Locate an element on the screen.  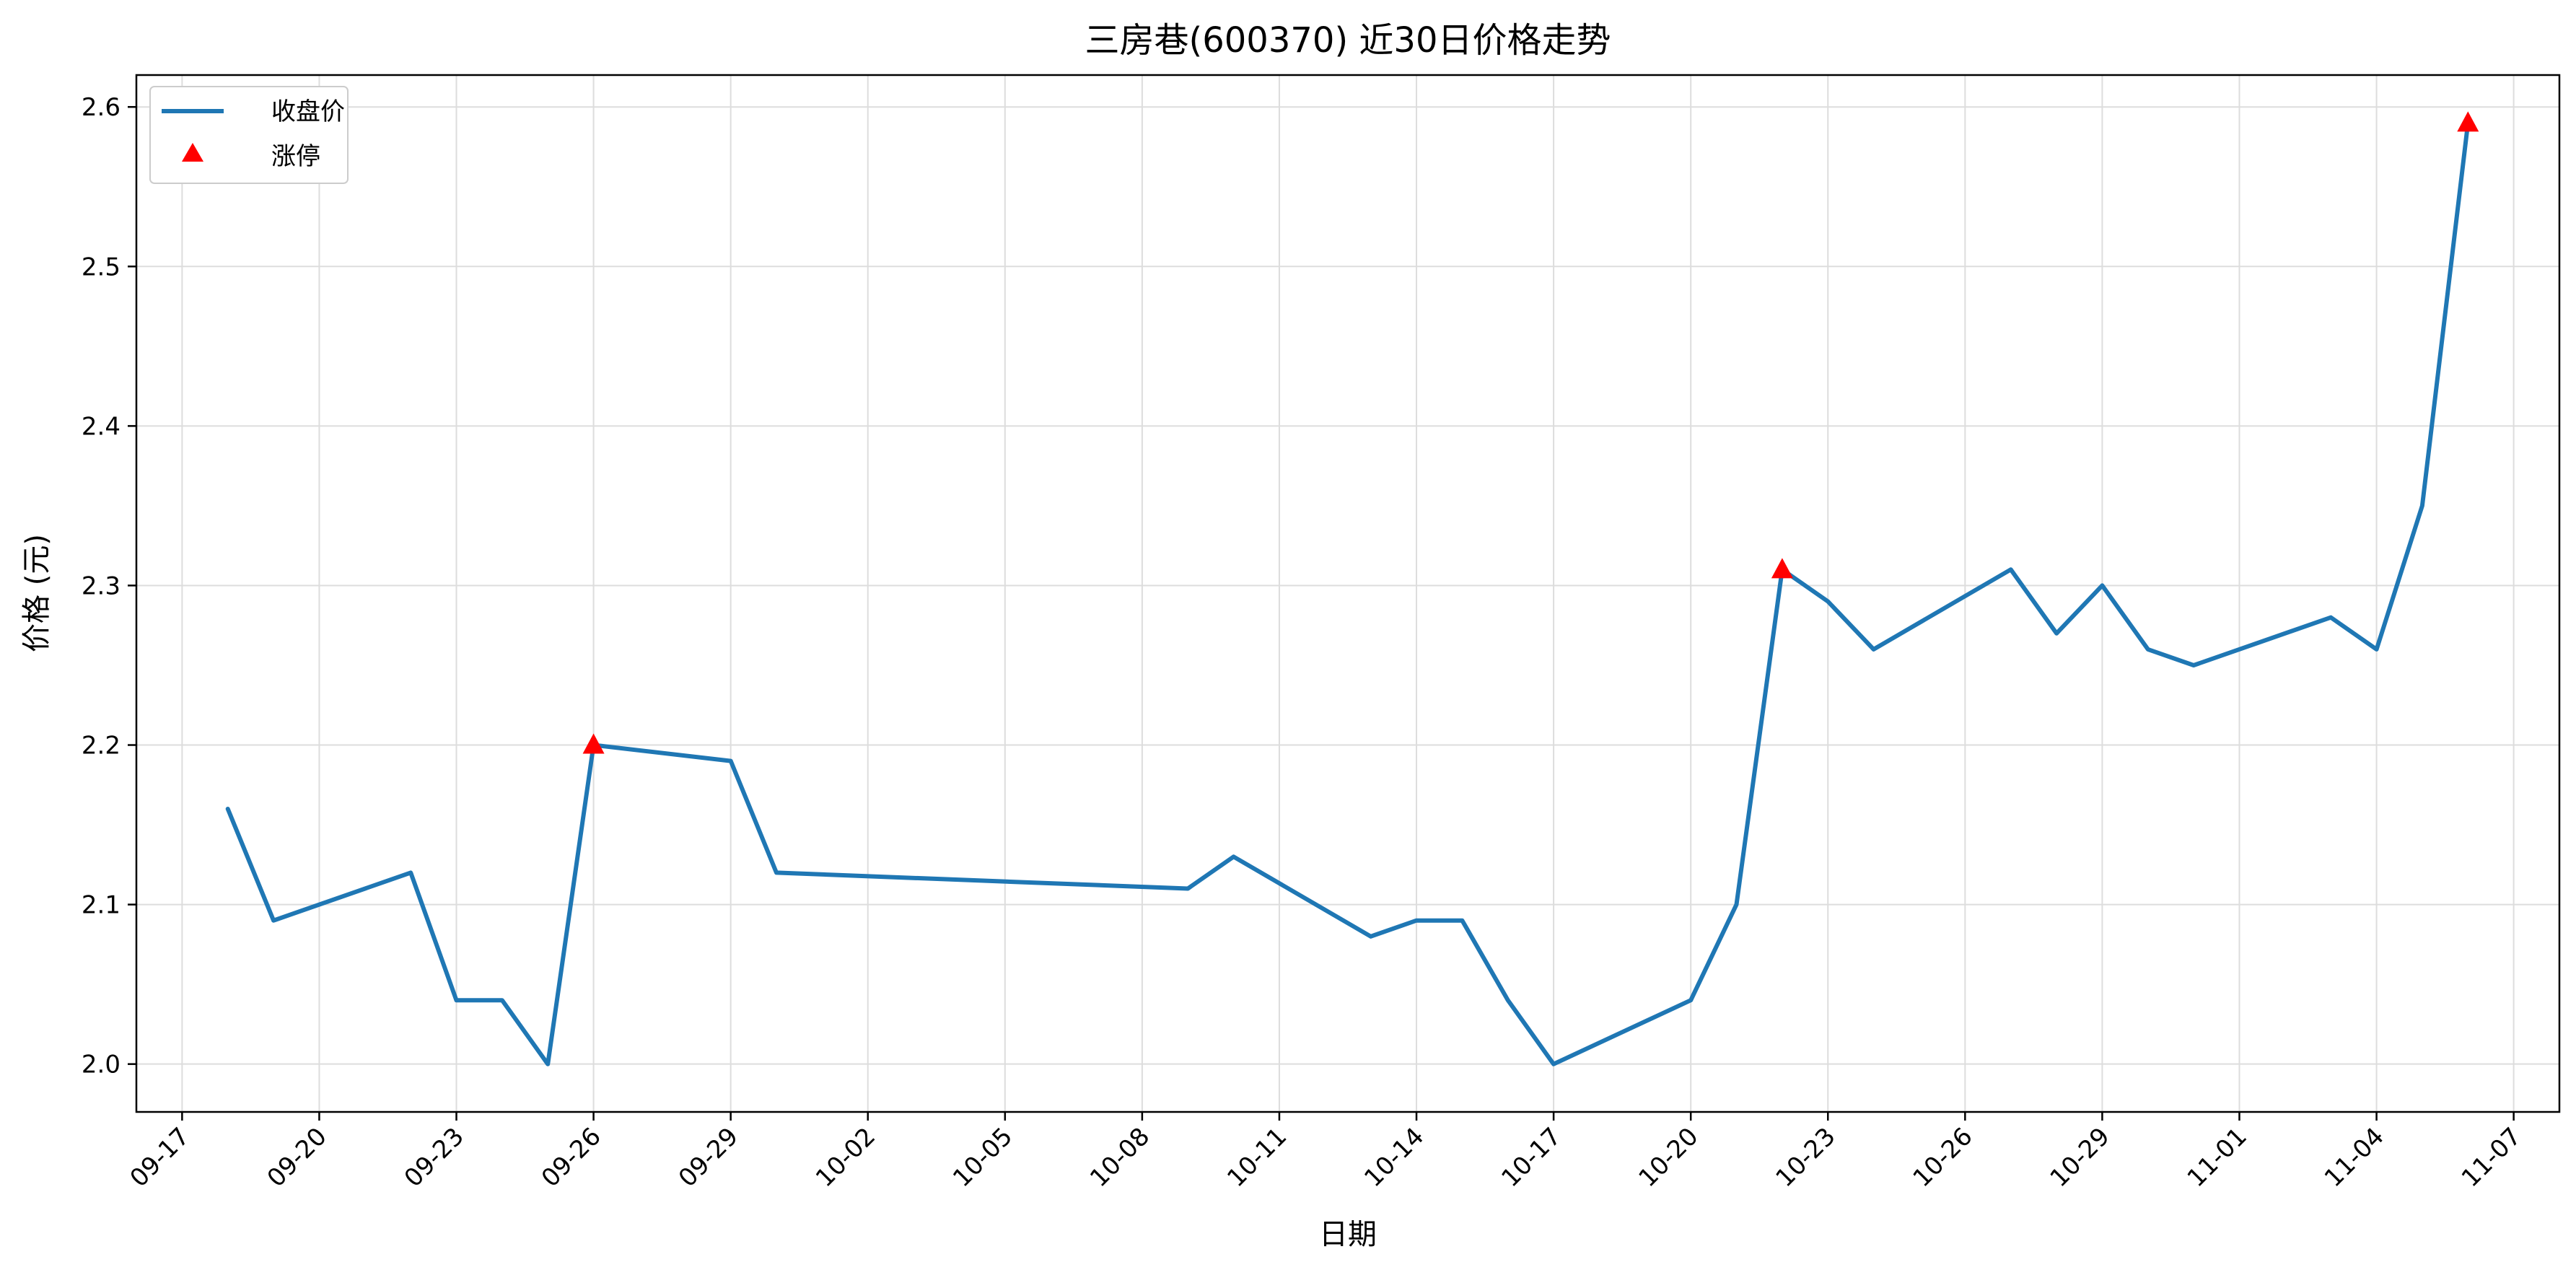
y-tick-label: 2.0 is located at coordinates (101, 1065).